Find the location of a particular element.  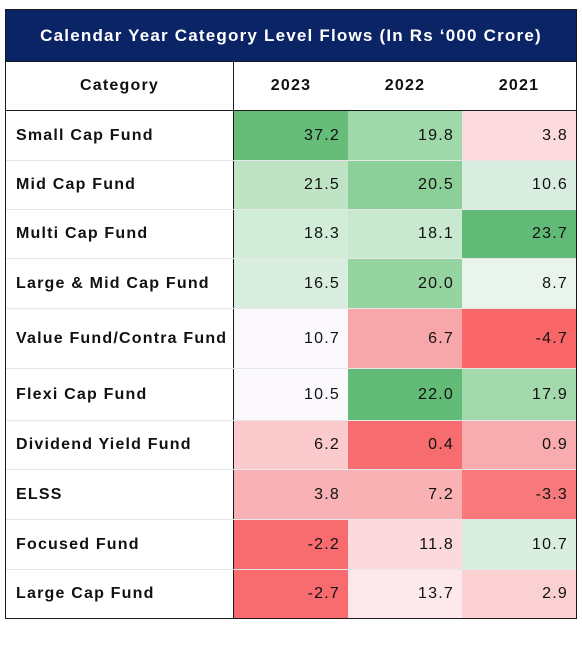

value-cell: 17.9 is located at coordinates (519, 394).